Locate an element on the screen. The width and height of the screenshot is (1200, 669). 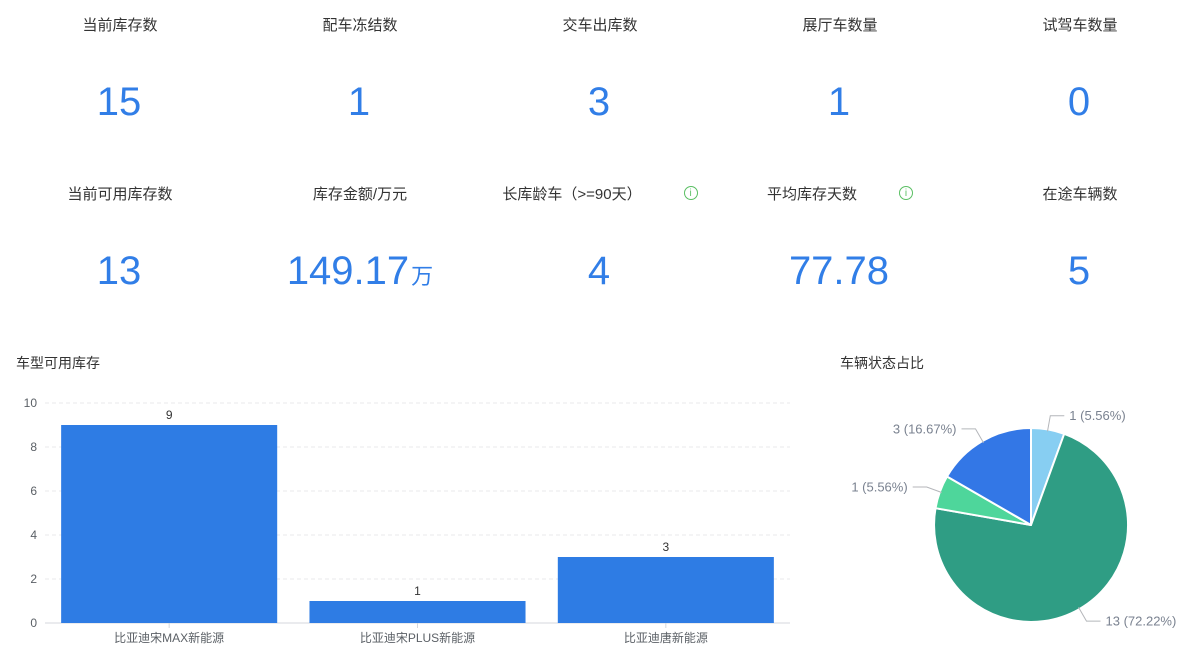
stat-card-delivered-out: 交车出库数 3 is located at coordinates (600, 73).